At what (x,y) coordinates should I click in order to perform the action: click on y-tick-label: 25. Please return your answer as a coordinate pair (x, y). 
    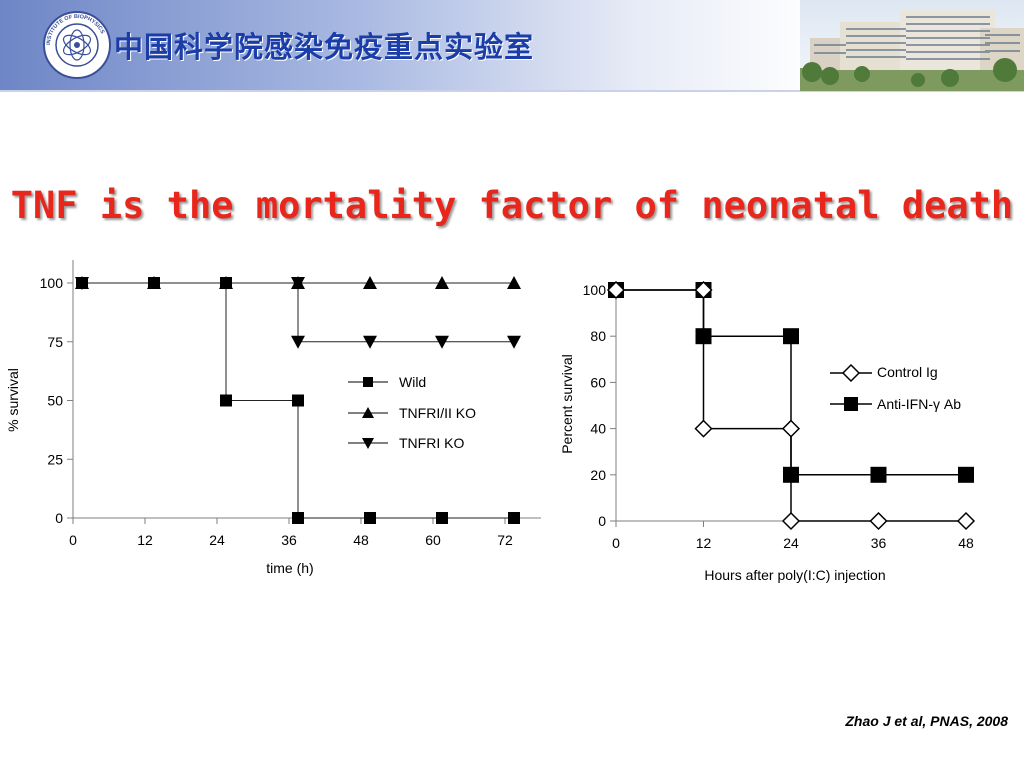
    Looking at the image, I should click on (55, 459).